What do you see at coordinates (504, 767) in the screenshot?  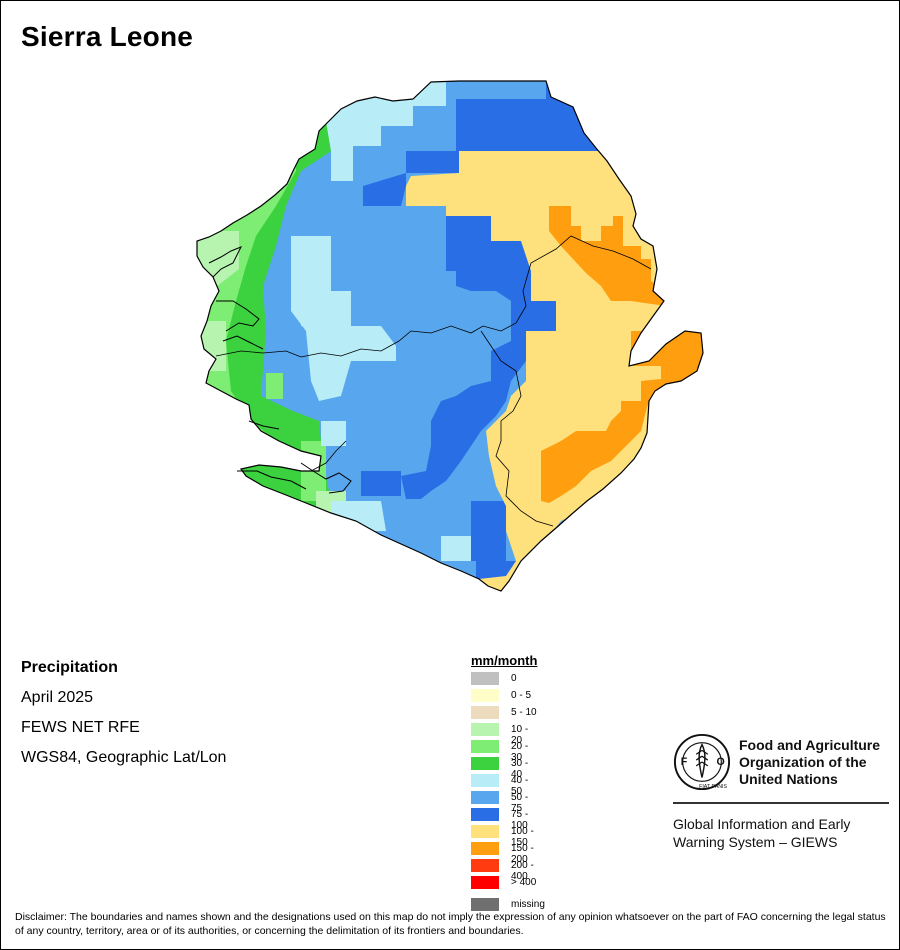 I see `legend-item: 30 - 40` at bounding box center [504, 767].